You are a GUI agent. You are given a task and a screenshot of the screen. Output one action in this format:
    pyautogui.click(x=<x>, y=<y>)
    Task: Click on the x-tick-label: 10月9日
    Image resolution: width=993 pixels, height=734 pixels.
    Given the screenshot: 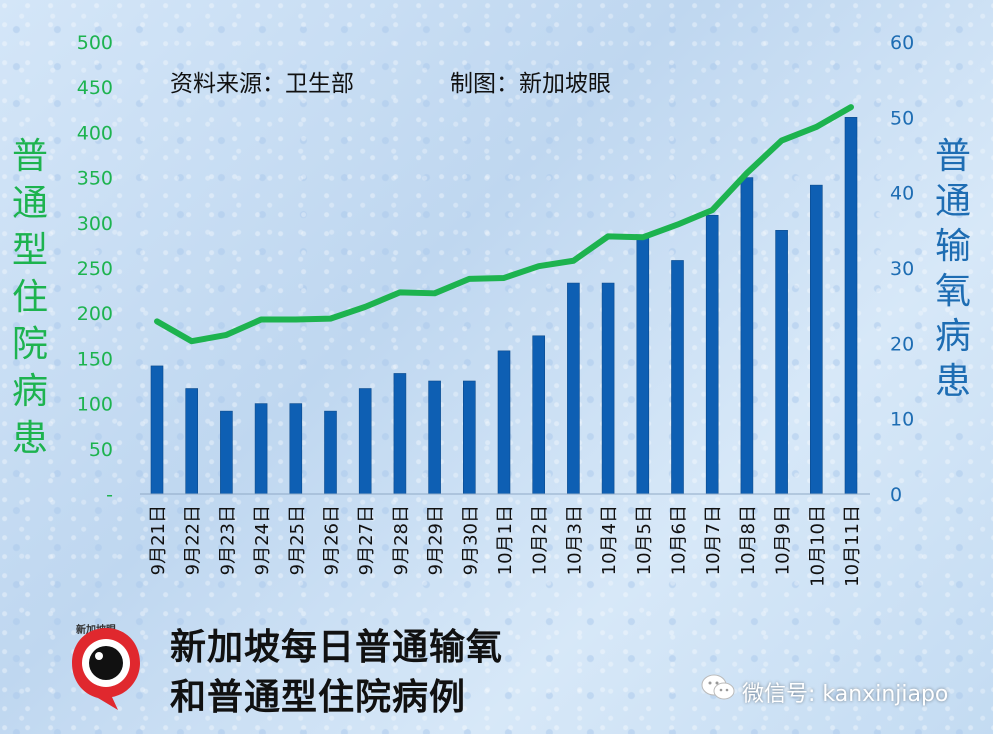 What is the action you would take?
    pyautogui.click(x=783, y=540)
    